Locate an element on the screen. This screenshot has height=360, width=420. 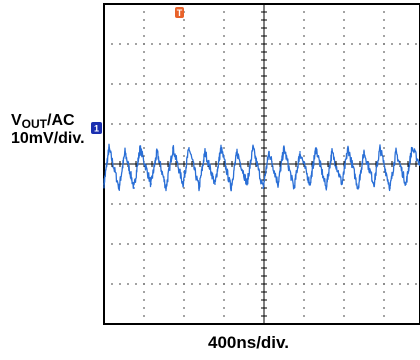
channel-marker-box is located at coordinates (96, 128).